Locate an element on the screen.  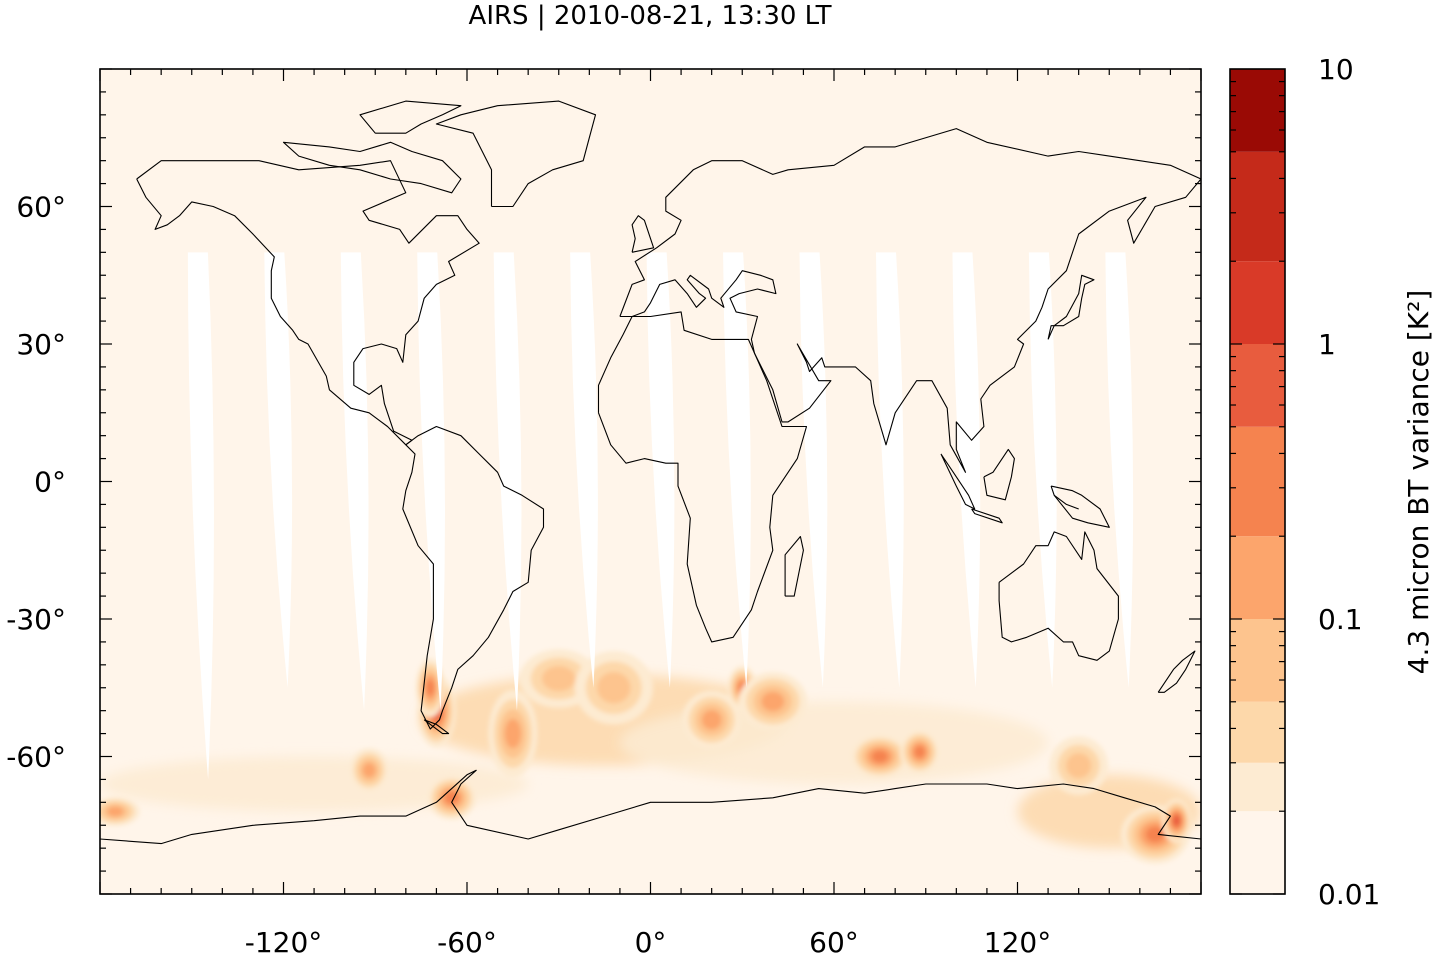
x-tick-label: 60° is located at coordinates (834, 941).